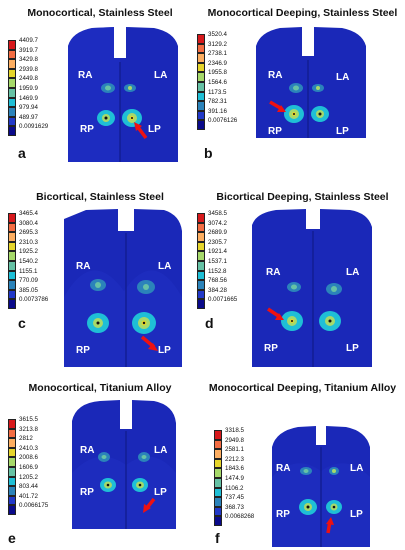 The image size is (405, 550). What do you see at coordinates (217, 102) in the screenshot?
I see `legend-value-label: 782.31` at bounding box center [217, 102].